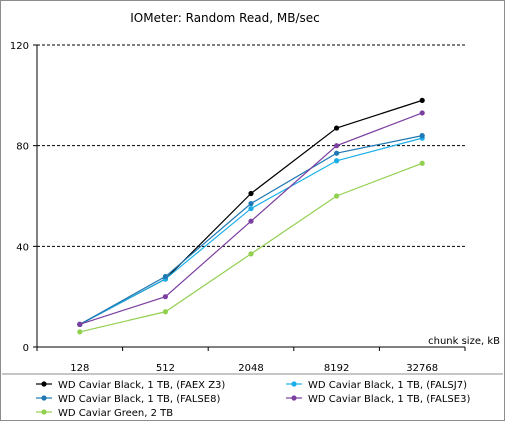 The height and width of the screenshot is (421, 505). What do you see at coordinates (19, 46) in the screenshot?
I see `y-tick-label: 120` at bounding box center [19, 46].